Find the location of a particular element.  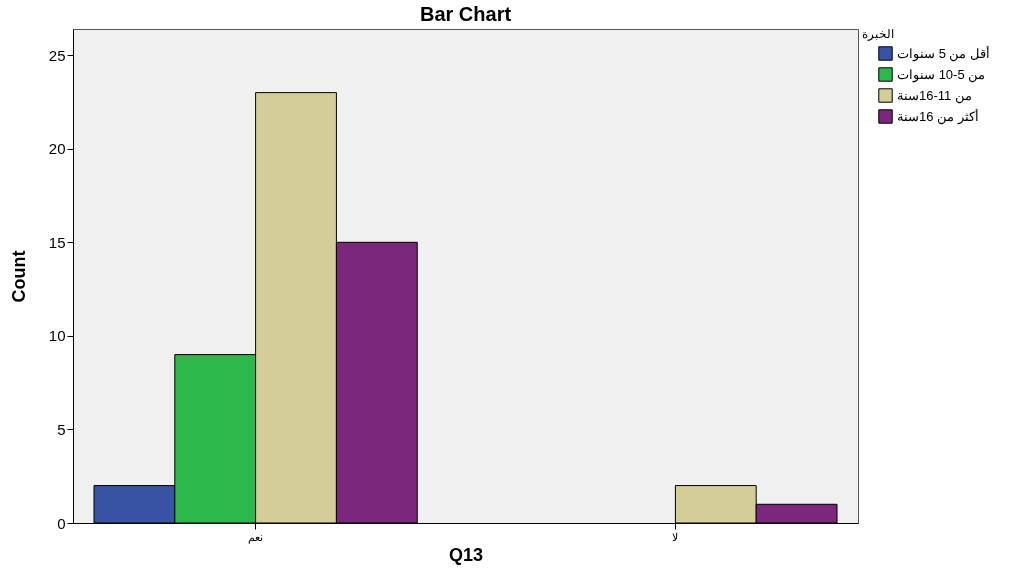

y-axis-title: Count is located at coordinates (18, 276).